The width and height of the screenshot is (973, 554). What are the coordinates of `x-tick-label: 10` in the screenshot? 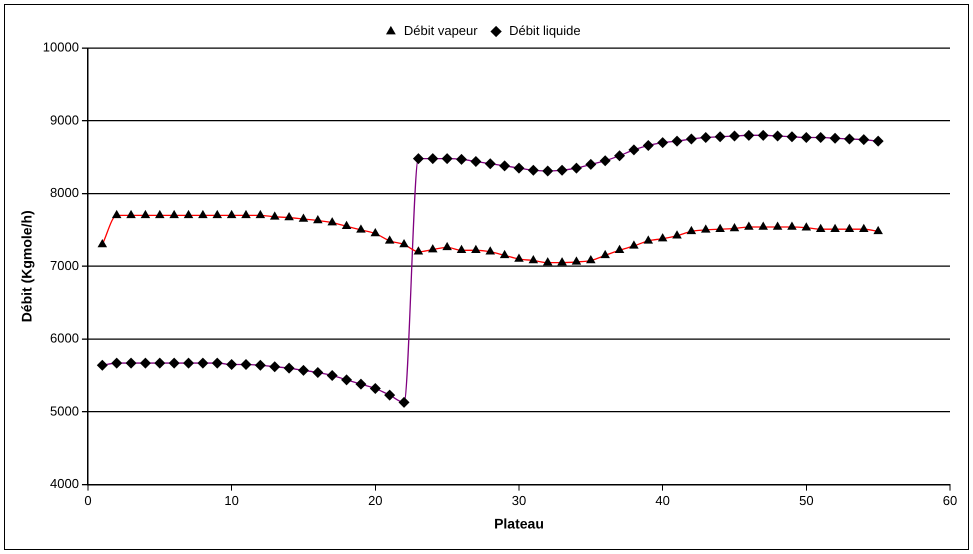 It's located at (231, 500).